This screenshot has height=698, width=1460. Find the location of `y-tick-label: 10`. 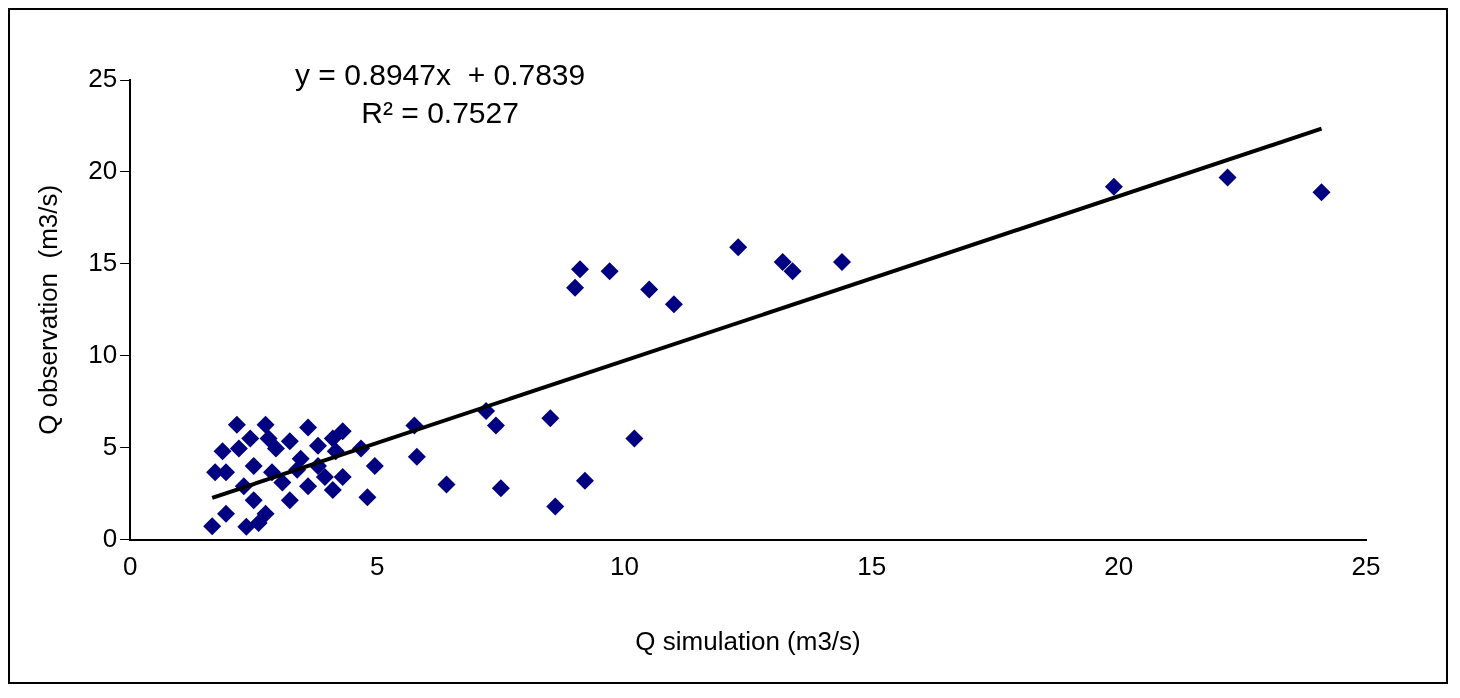

y-tick-label: 10 is located at coordinates (103, 353).